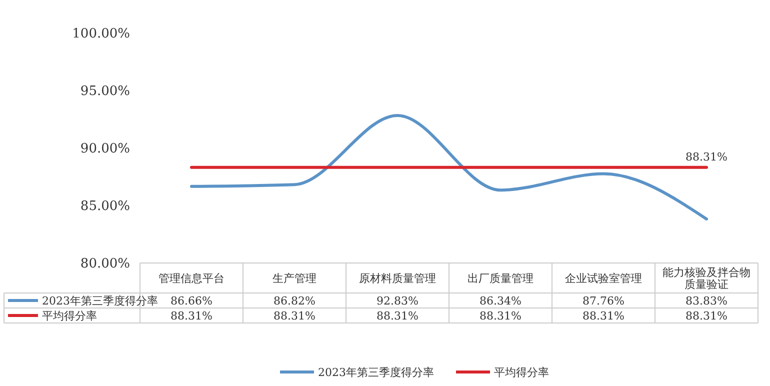 This screenshot has height=386, width=770. Describe the element at coordinates (397, 278) in the screenshot. I see `x-tick-label: 原材料质量管理` at that location.